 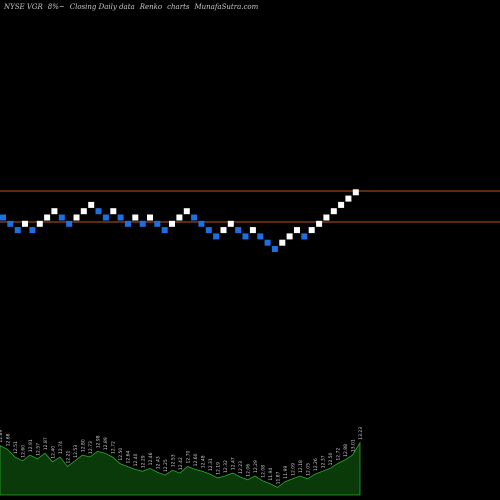 What do you see at coordinates (346, 450) in the screenshot?
I see `volume-label: 12.88` at bounding box center [346, 450].